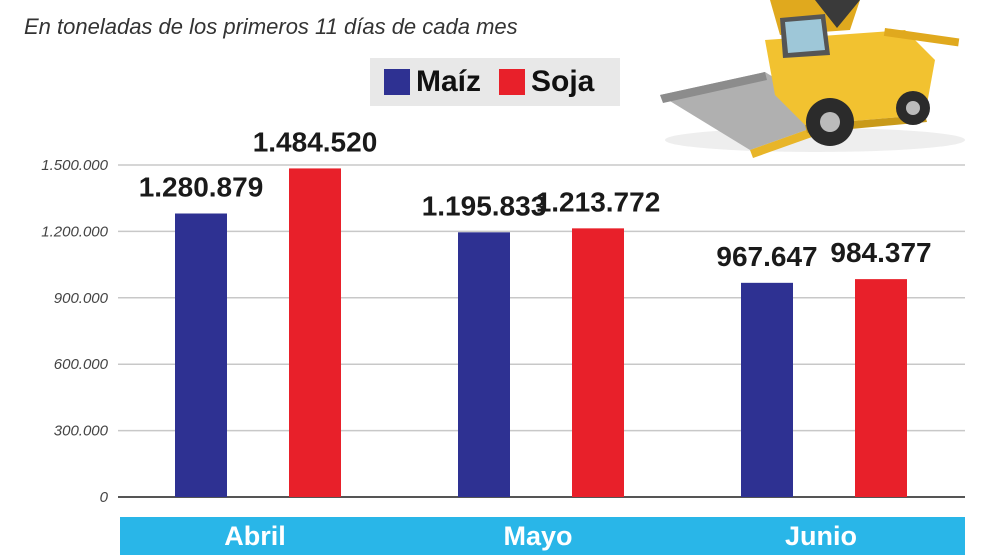 The width and height of the screenshot is (992, 558). Describe the element at coordinates (315, 141) in the screenshot. I see `value-label-soja-abril: 1.484.520` at that location.